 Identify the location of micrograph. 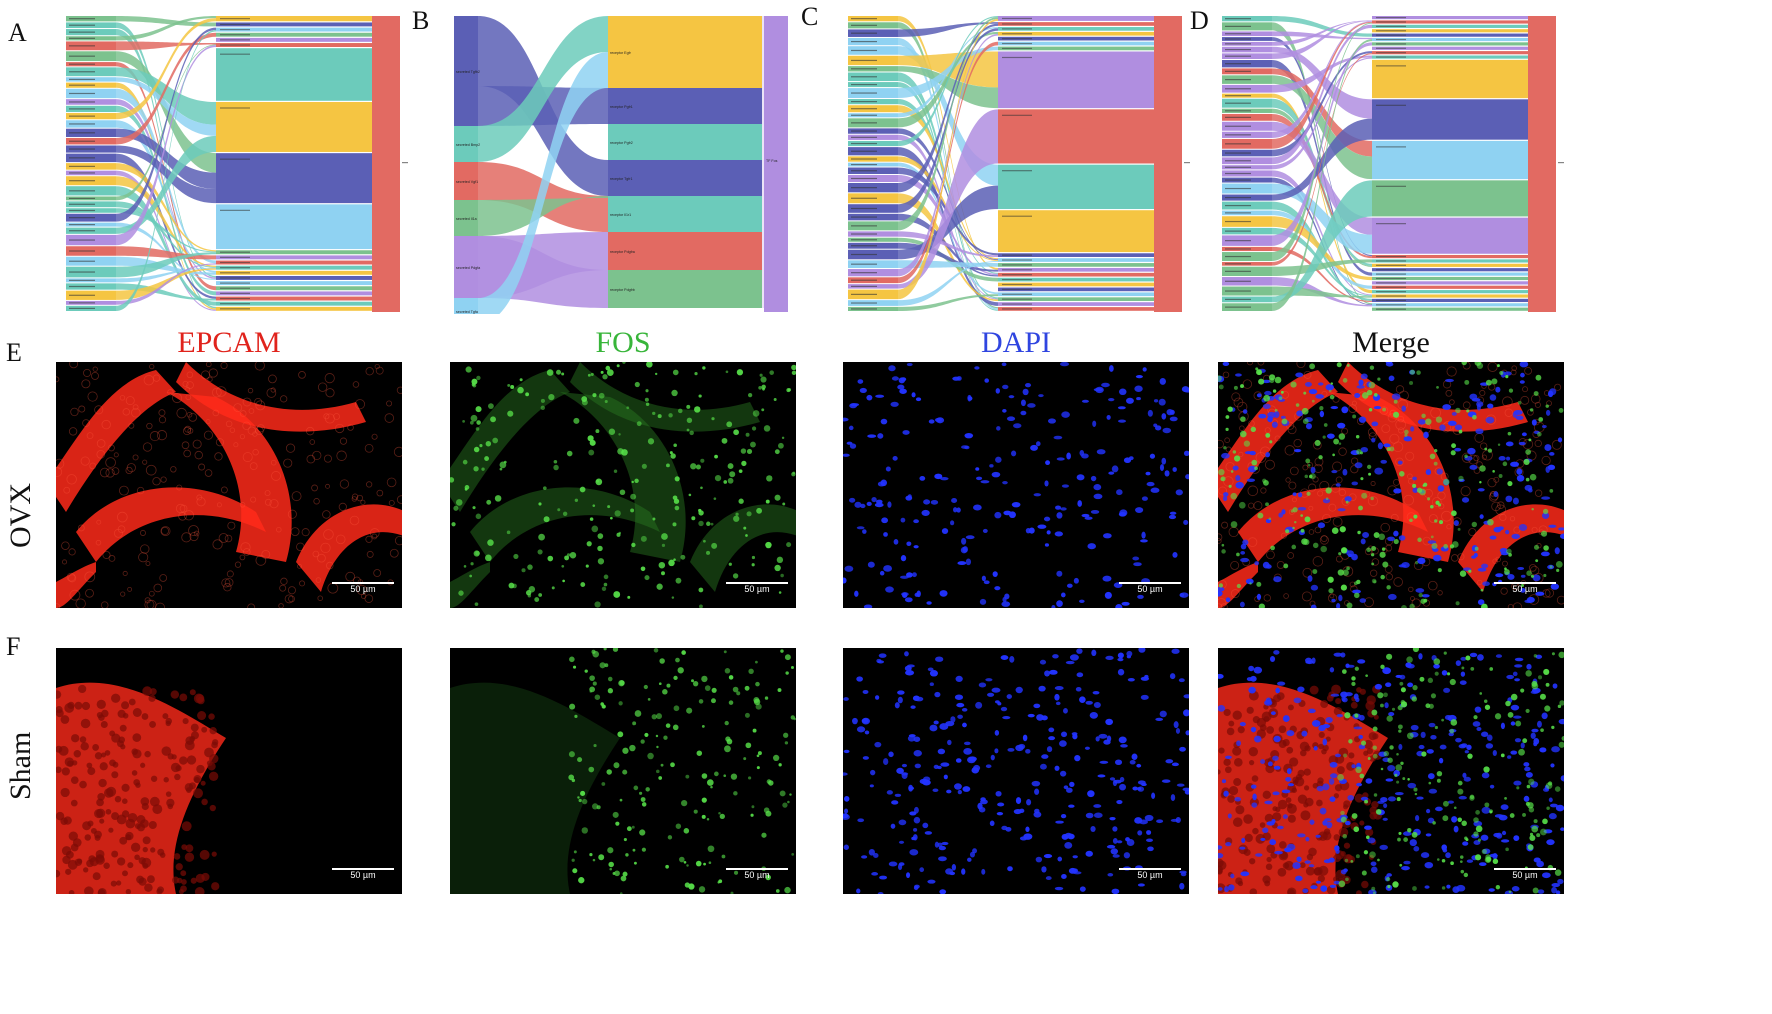
(141, 788).